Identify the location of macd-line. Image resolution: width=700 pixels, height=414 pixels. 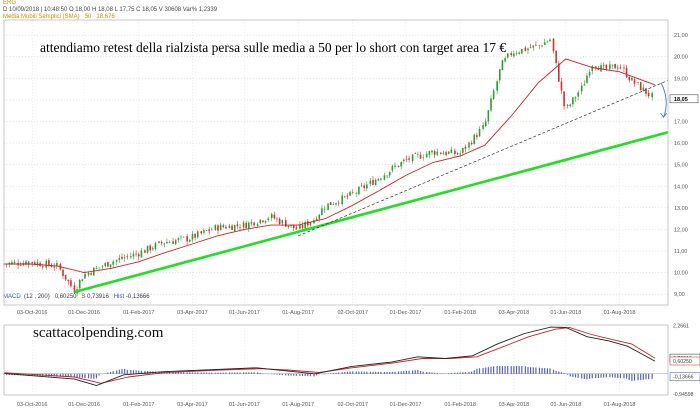
(329, 356).